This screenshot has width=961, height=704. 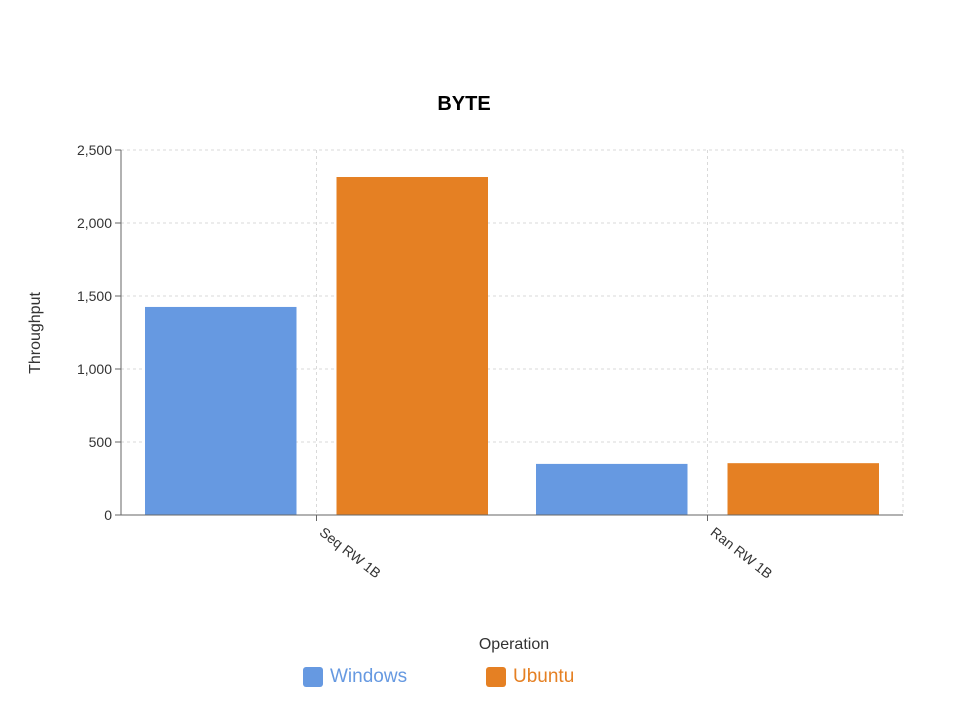 I want to click on y-tick-label: 1,500, so click(x=94, y=296).